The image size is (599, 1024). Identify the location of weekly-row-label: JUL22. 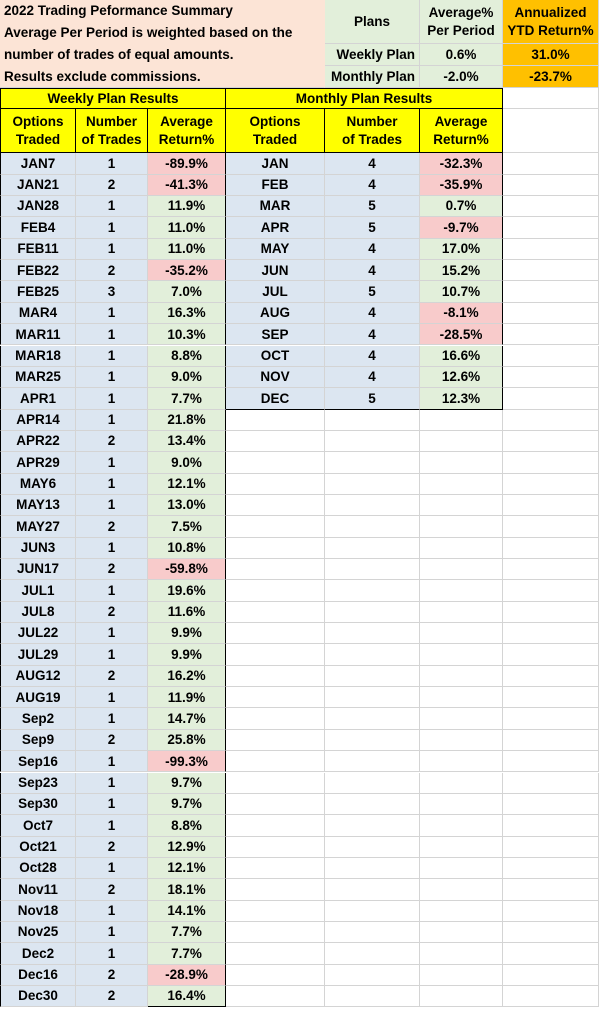
(38, 634).